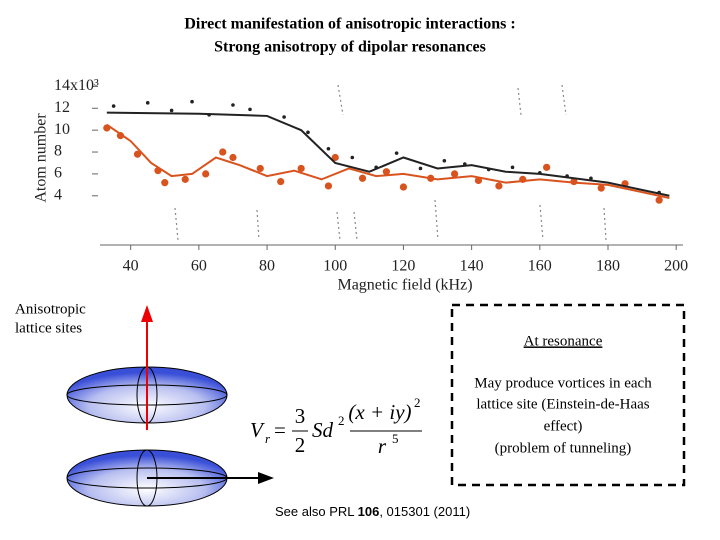  Describe the element at coordinates (676, 266) in the screenshot. I see `x-tick-label: 200` at that location.